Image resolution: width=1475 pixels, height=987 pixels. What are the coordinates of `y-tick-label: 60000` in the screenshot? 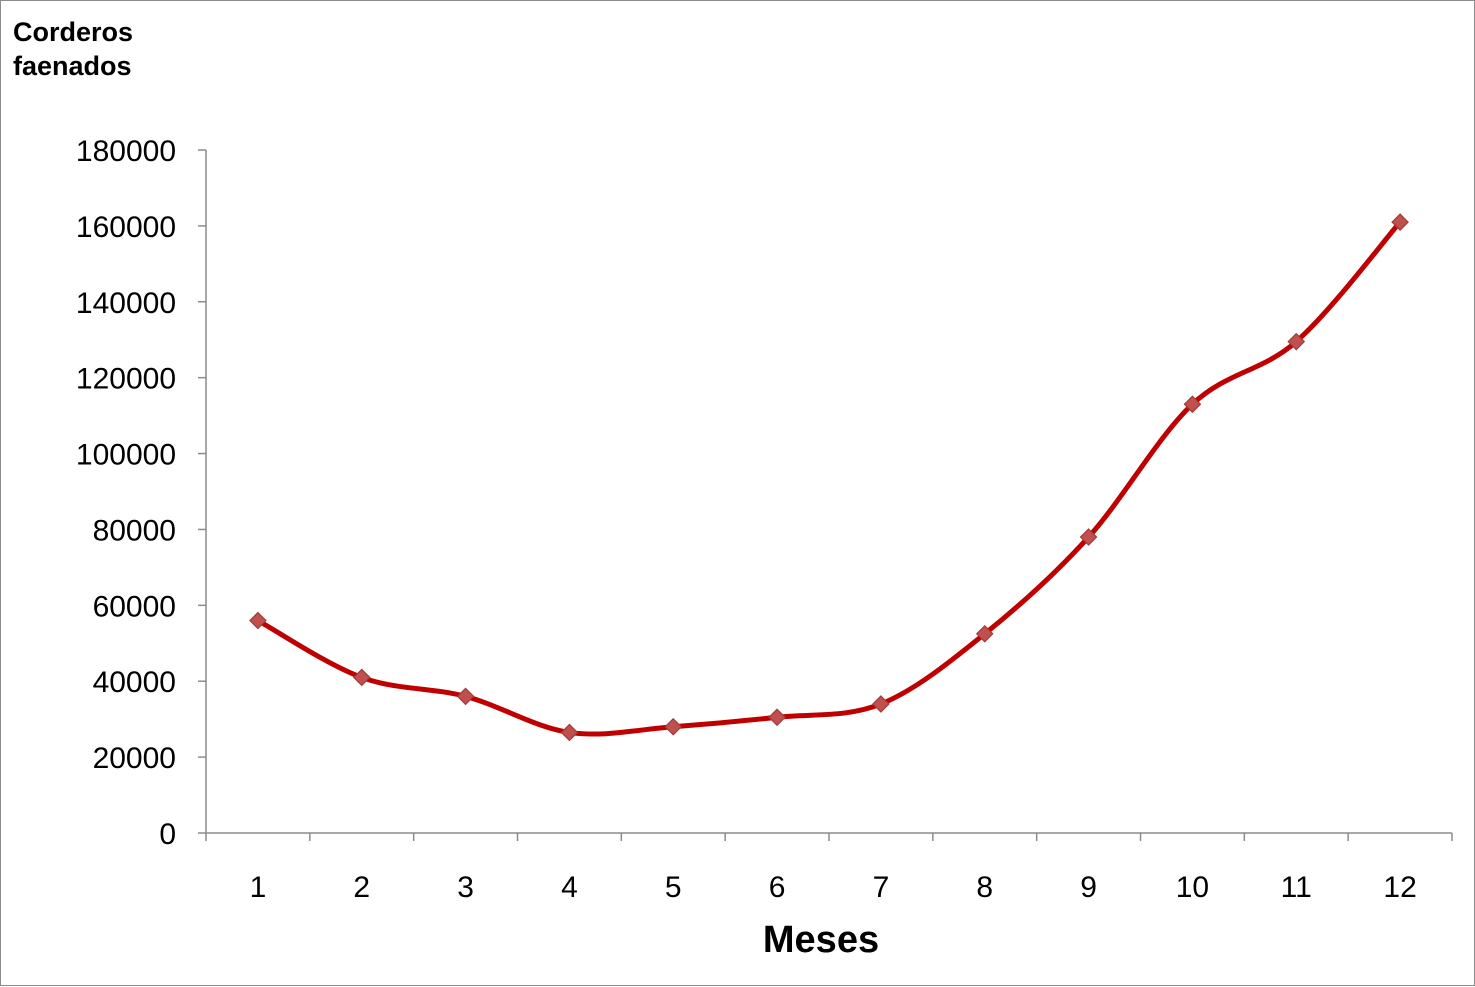 It's located at (134, 606).